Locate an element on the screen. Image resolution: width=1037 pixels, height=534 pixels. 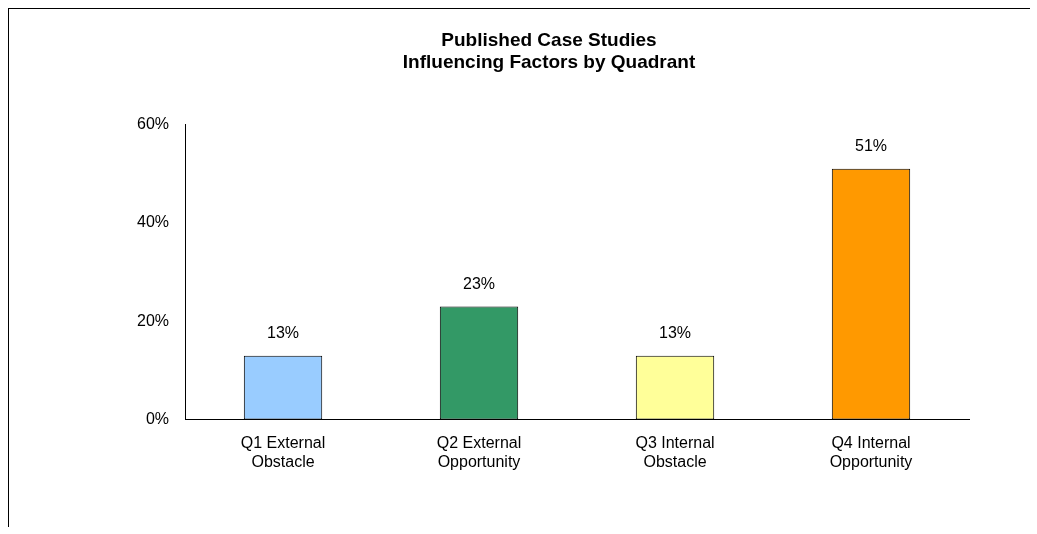
data-label: 23% is located at coordinates (479, 283).